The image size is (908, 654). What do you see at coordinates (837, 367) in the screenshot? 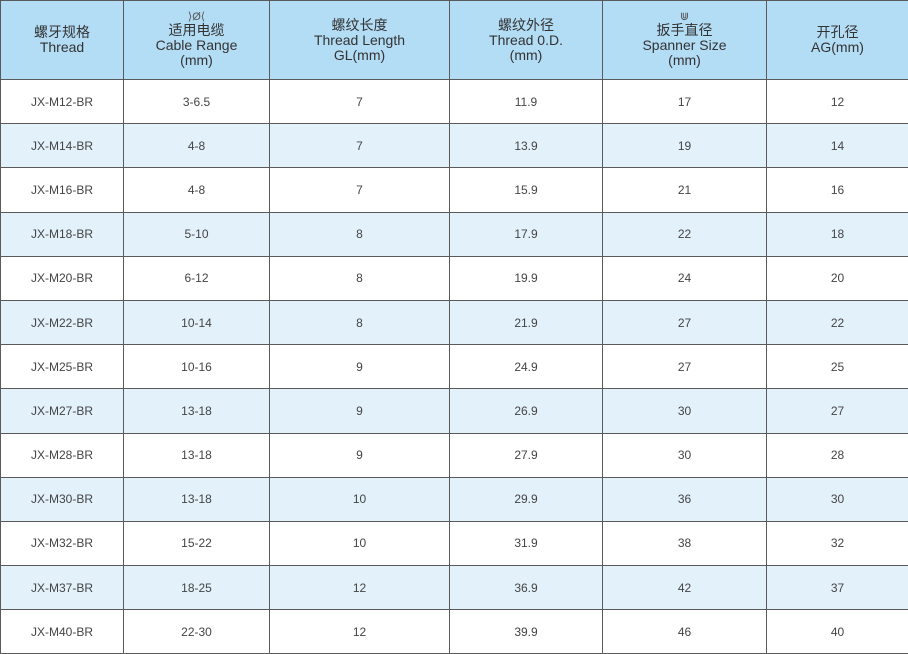
I see `table-cell: 25` at bounding box center [837, 367].